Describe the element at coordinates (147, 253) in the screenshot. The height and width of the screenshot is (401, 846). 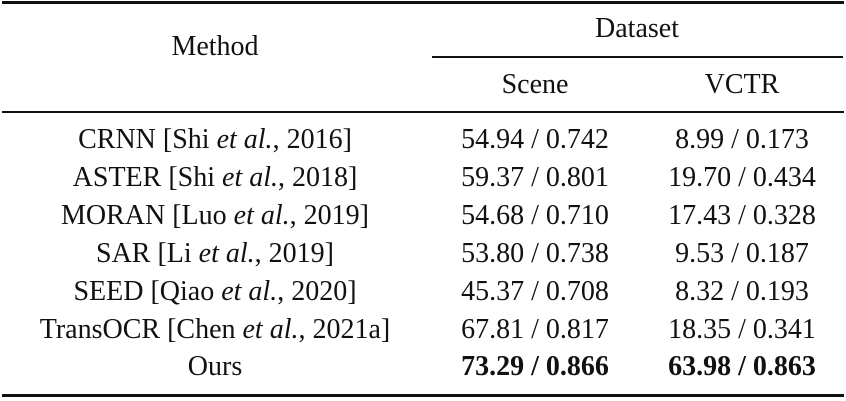
I see `method-text: SAR [Li` at that location.